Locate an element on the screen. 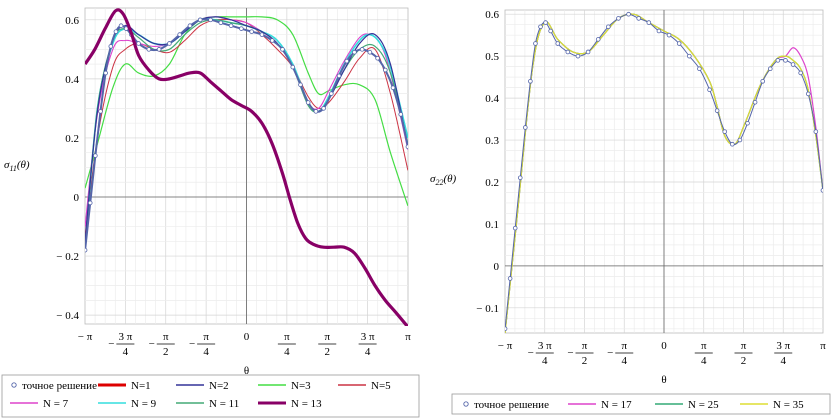  y-tick-label: 0.6 is located at coordinates (72, 21).